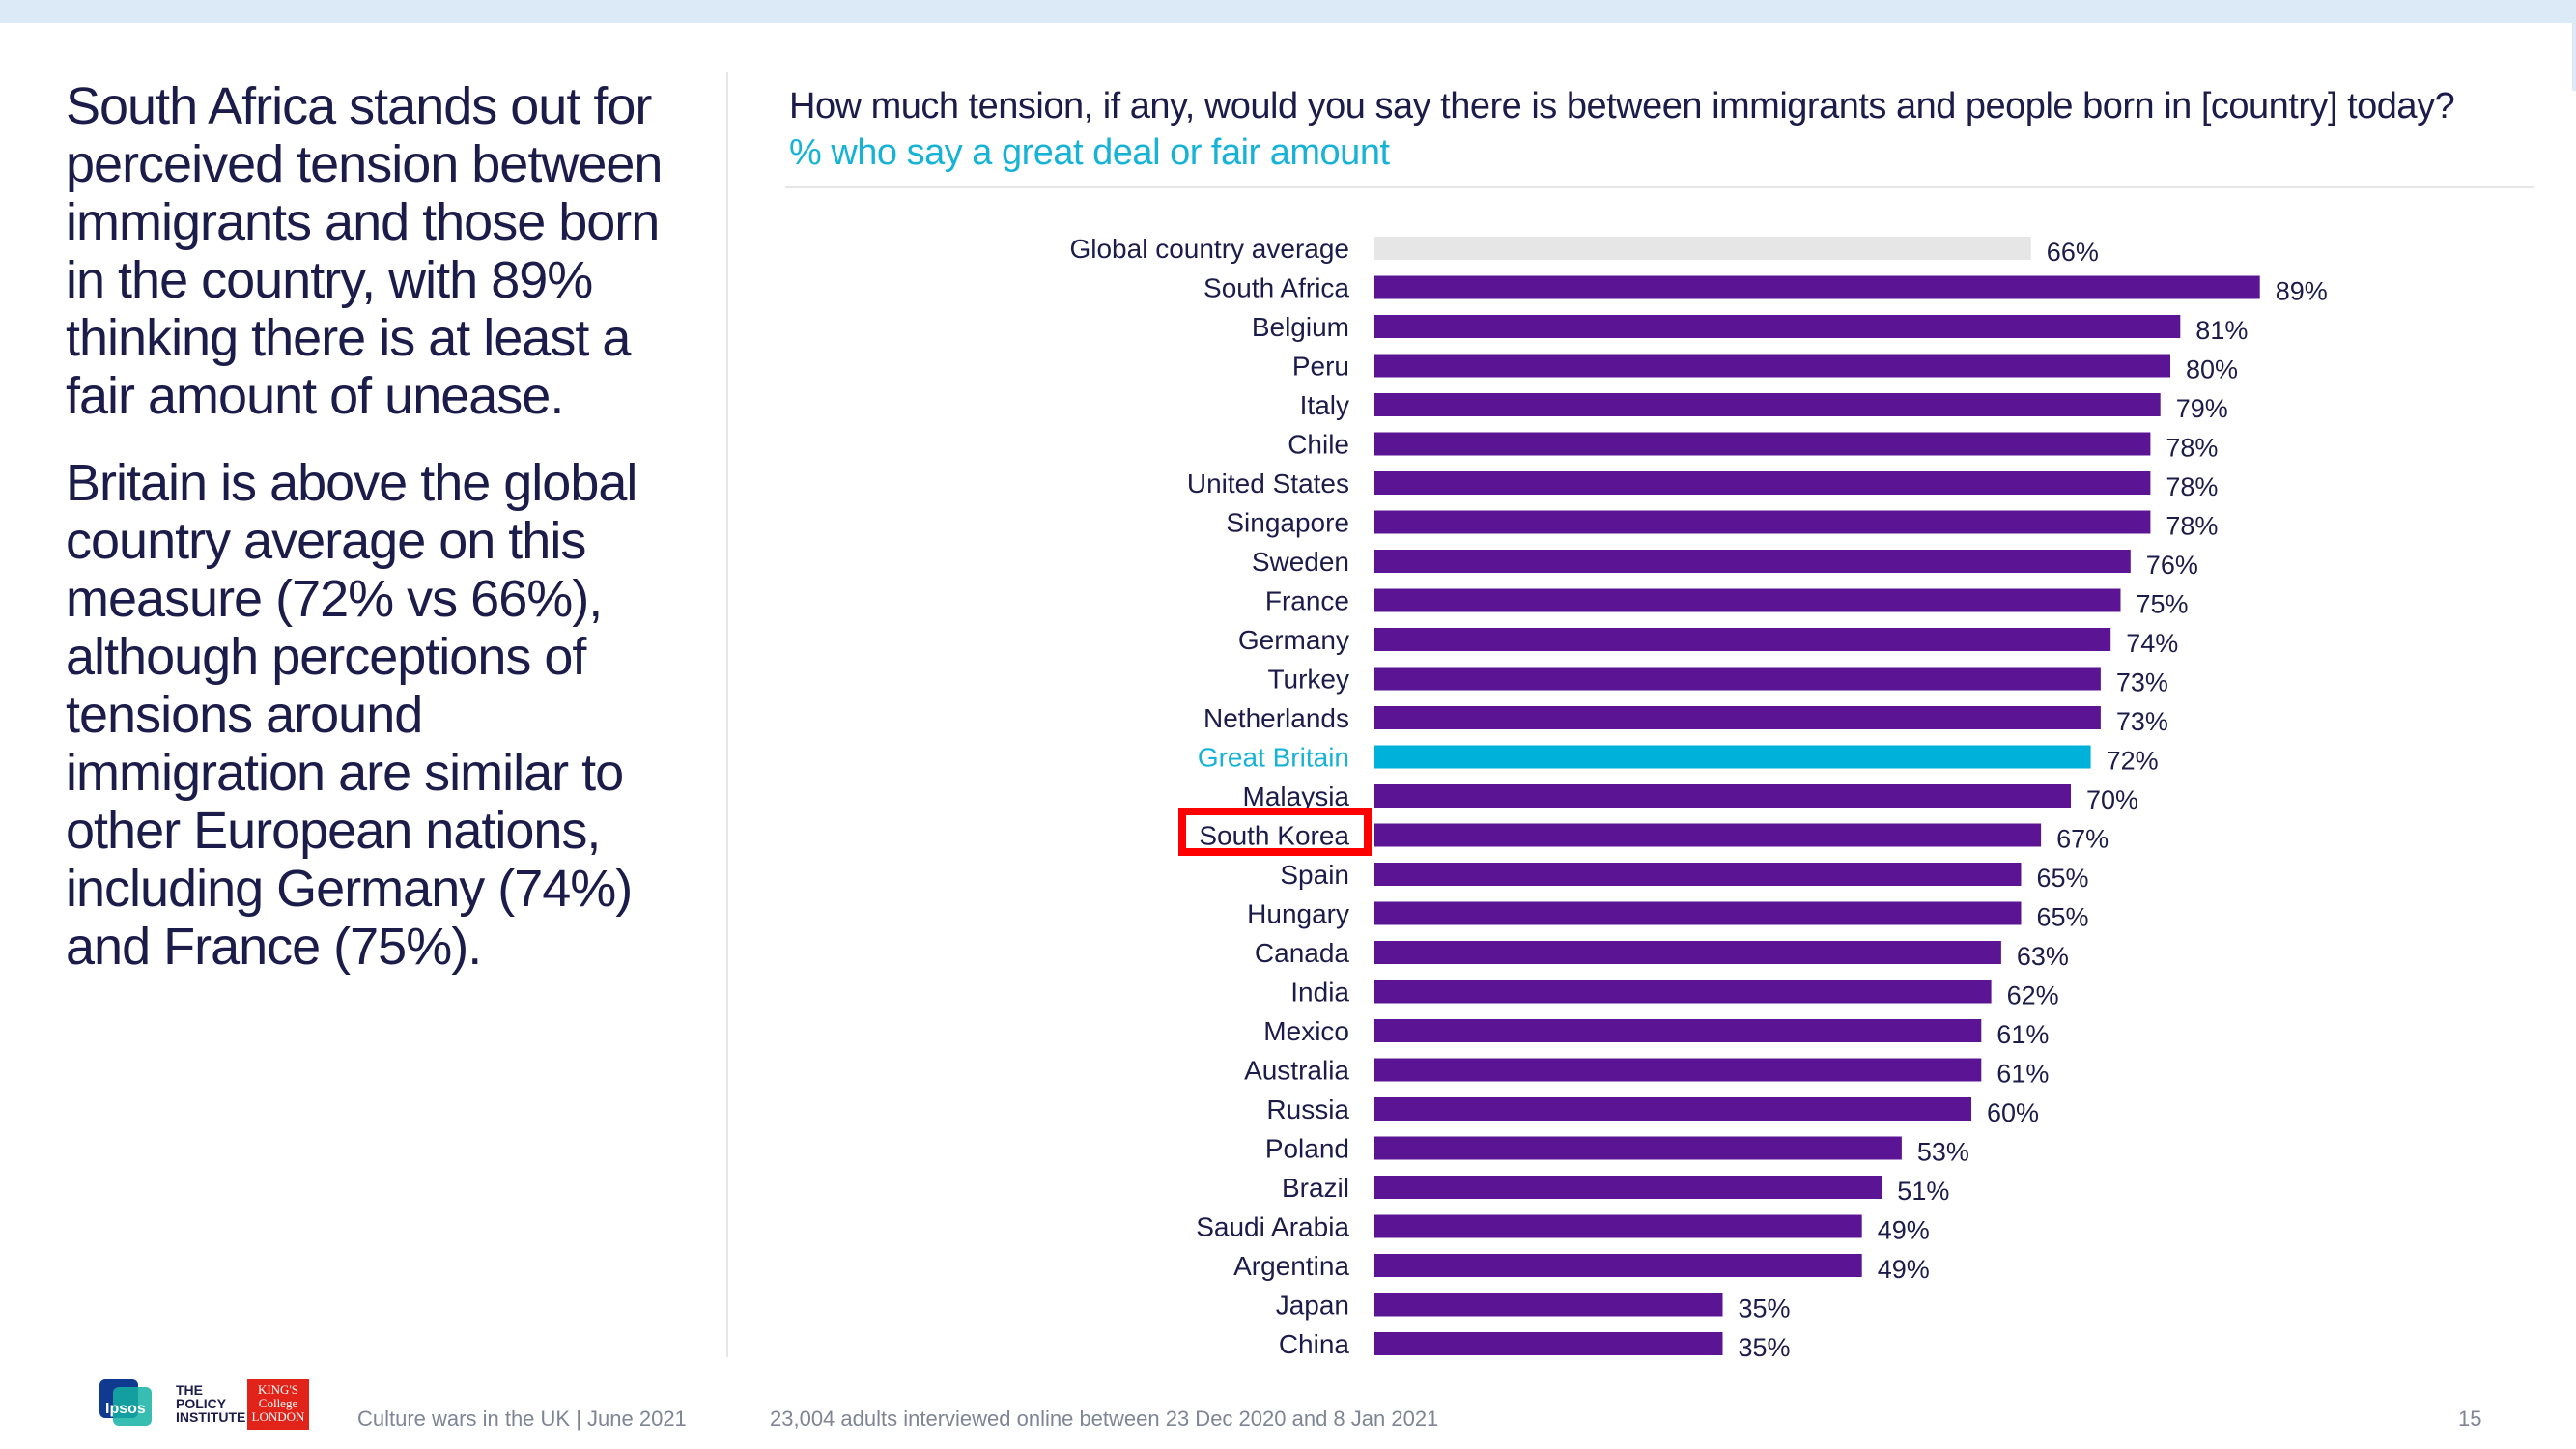 The image size is (2576, 1449). Describe the element at coordinates (278, 1404) in the screenshot. I see `kings-college-logo: KING'S College LONDON` at that location.